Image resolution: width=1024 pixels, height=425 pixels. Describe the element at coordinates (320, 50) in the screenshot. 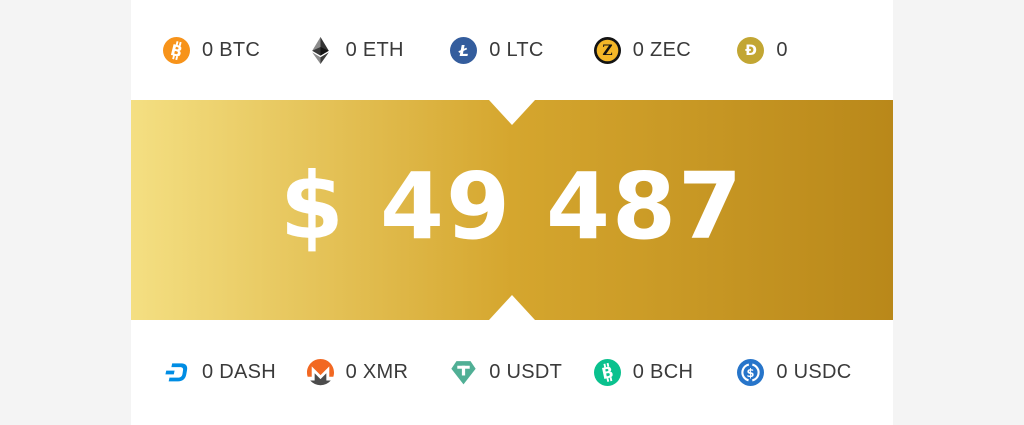

I see `eth-icon` at that location.